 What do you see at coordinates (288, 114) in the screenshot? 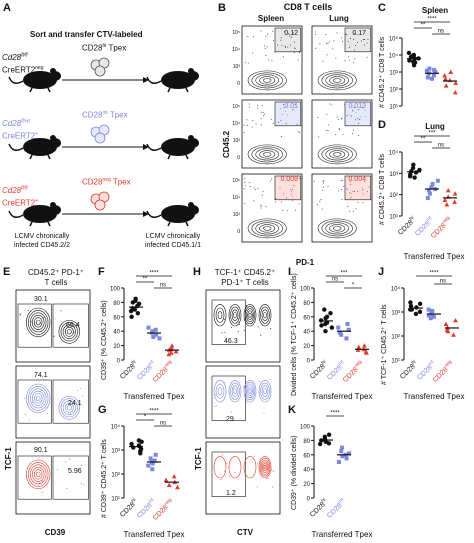
I see `flow-gate` at bounding box center [288, 114].